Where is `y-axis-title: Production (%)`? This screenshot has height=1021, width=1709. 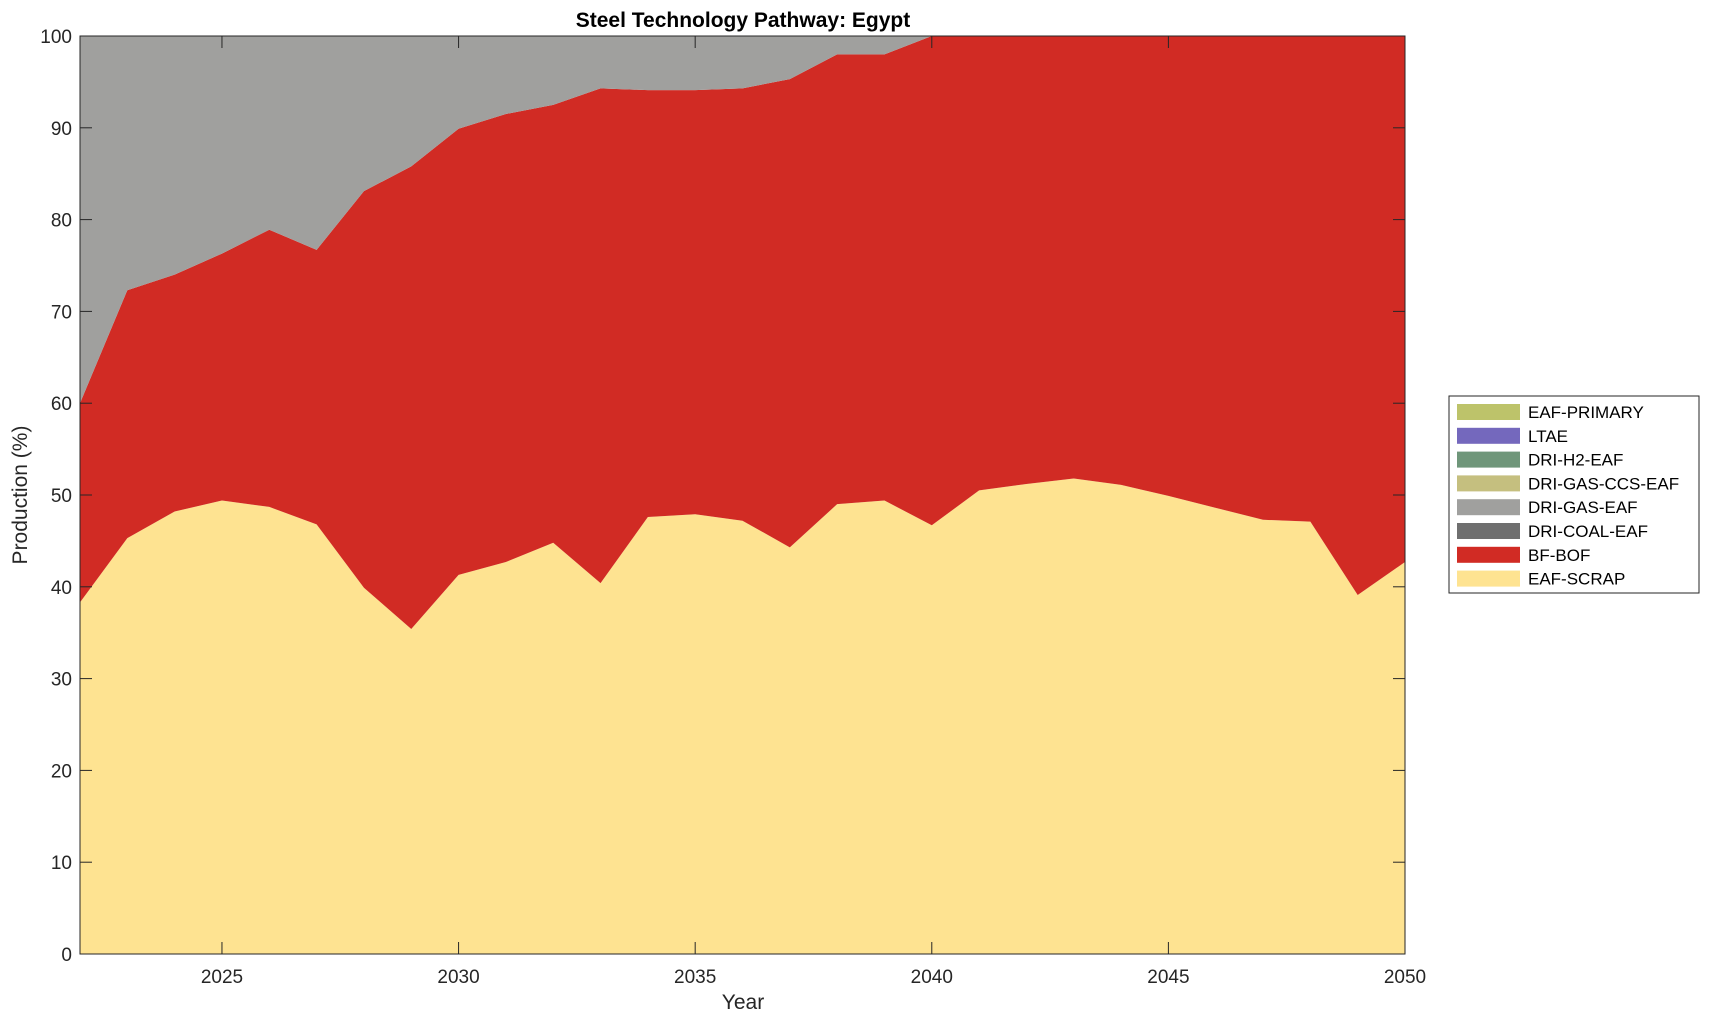 y-axis-title: Production (%) is located at coordinates (20, 495).